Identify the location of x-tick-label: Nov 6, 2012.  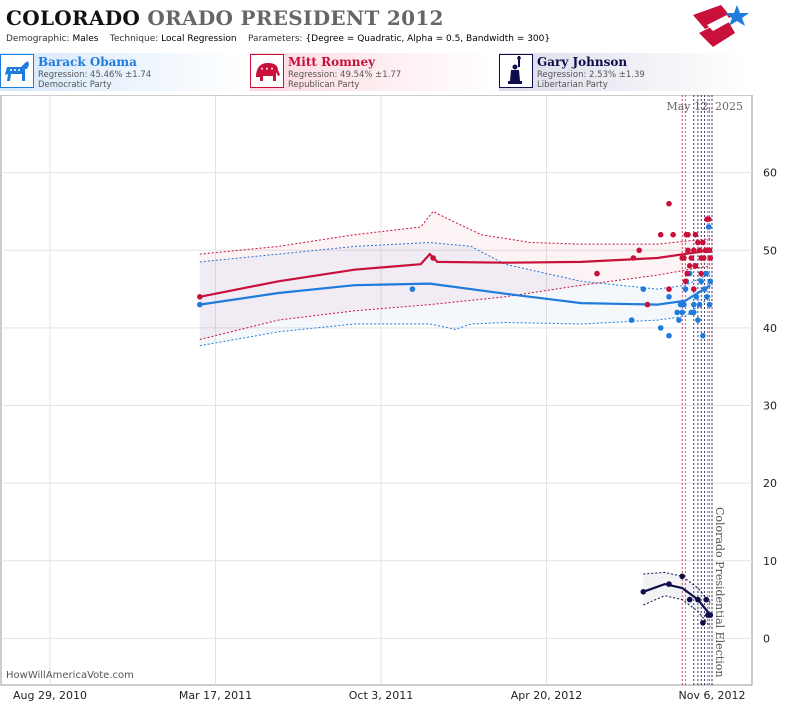
(712, 695).